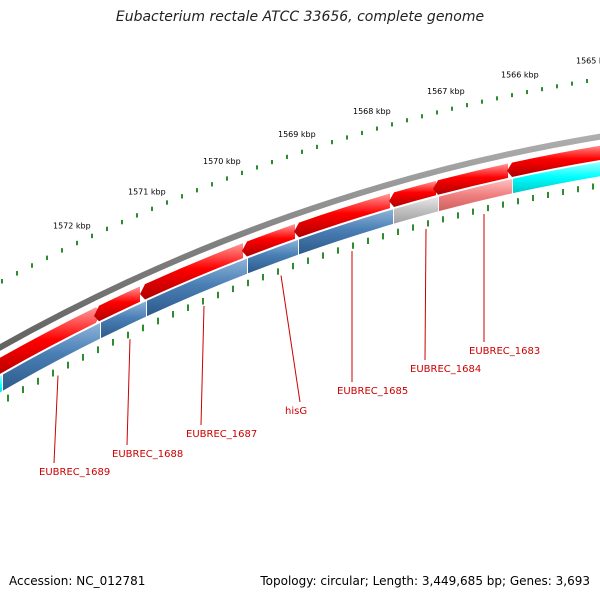  Describe the element at coordinates (372, 111) in the screenshot. I see `kbp-tick-label: 1568 kbp` at that location.